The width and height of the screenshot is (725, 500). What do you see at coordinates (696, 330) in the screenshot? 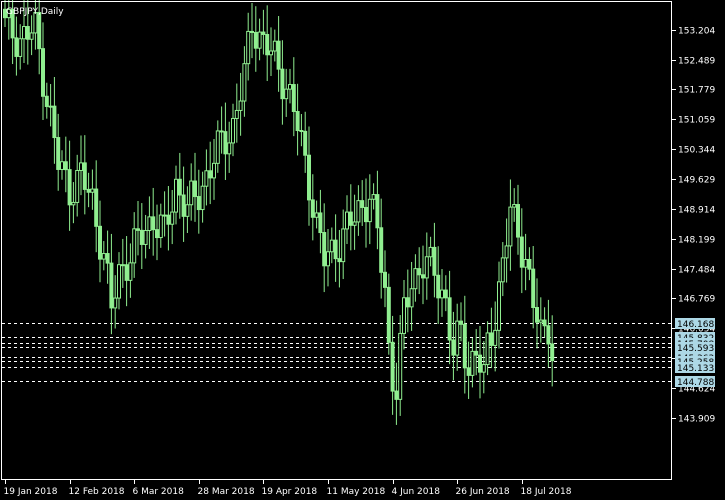
I see `y-tick-label: 146.054` at bounding box center [696, 330].